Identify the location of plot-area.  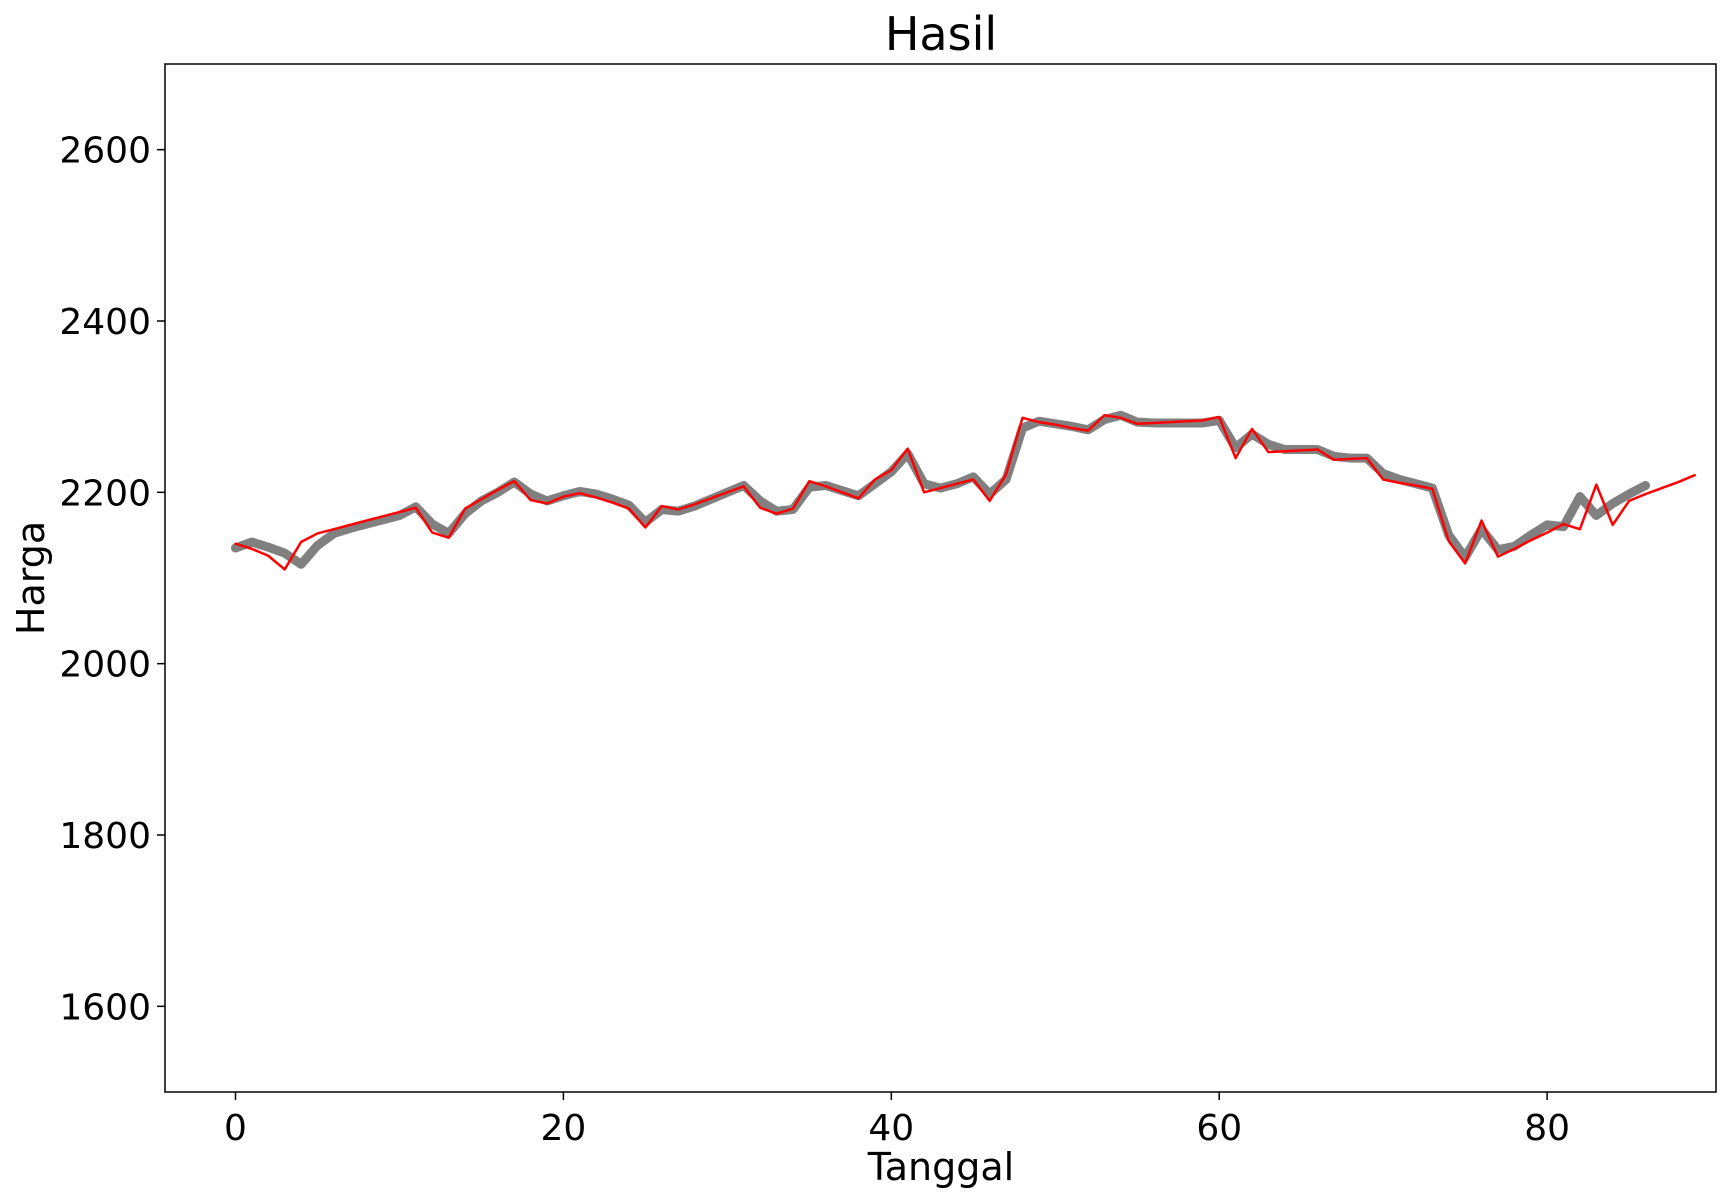
(963, 490).